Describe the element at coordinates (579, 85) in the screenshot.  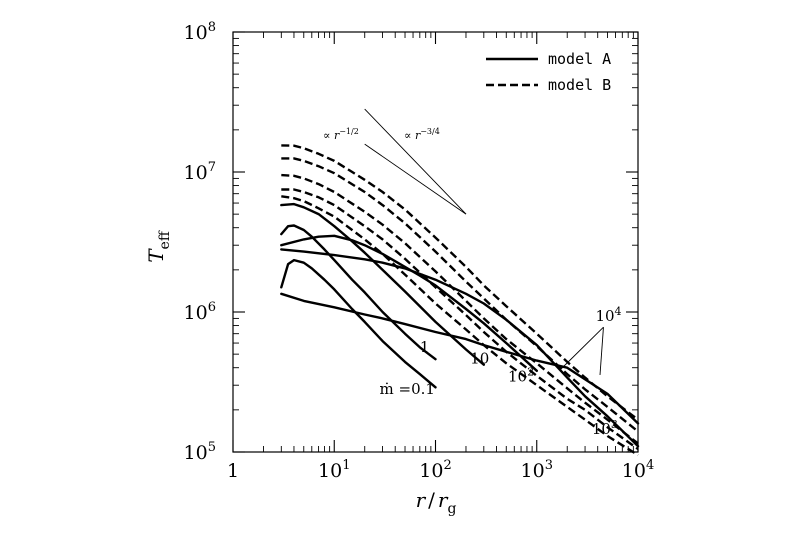
I see `legend-label-model-b: model B` at that location.